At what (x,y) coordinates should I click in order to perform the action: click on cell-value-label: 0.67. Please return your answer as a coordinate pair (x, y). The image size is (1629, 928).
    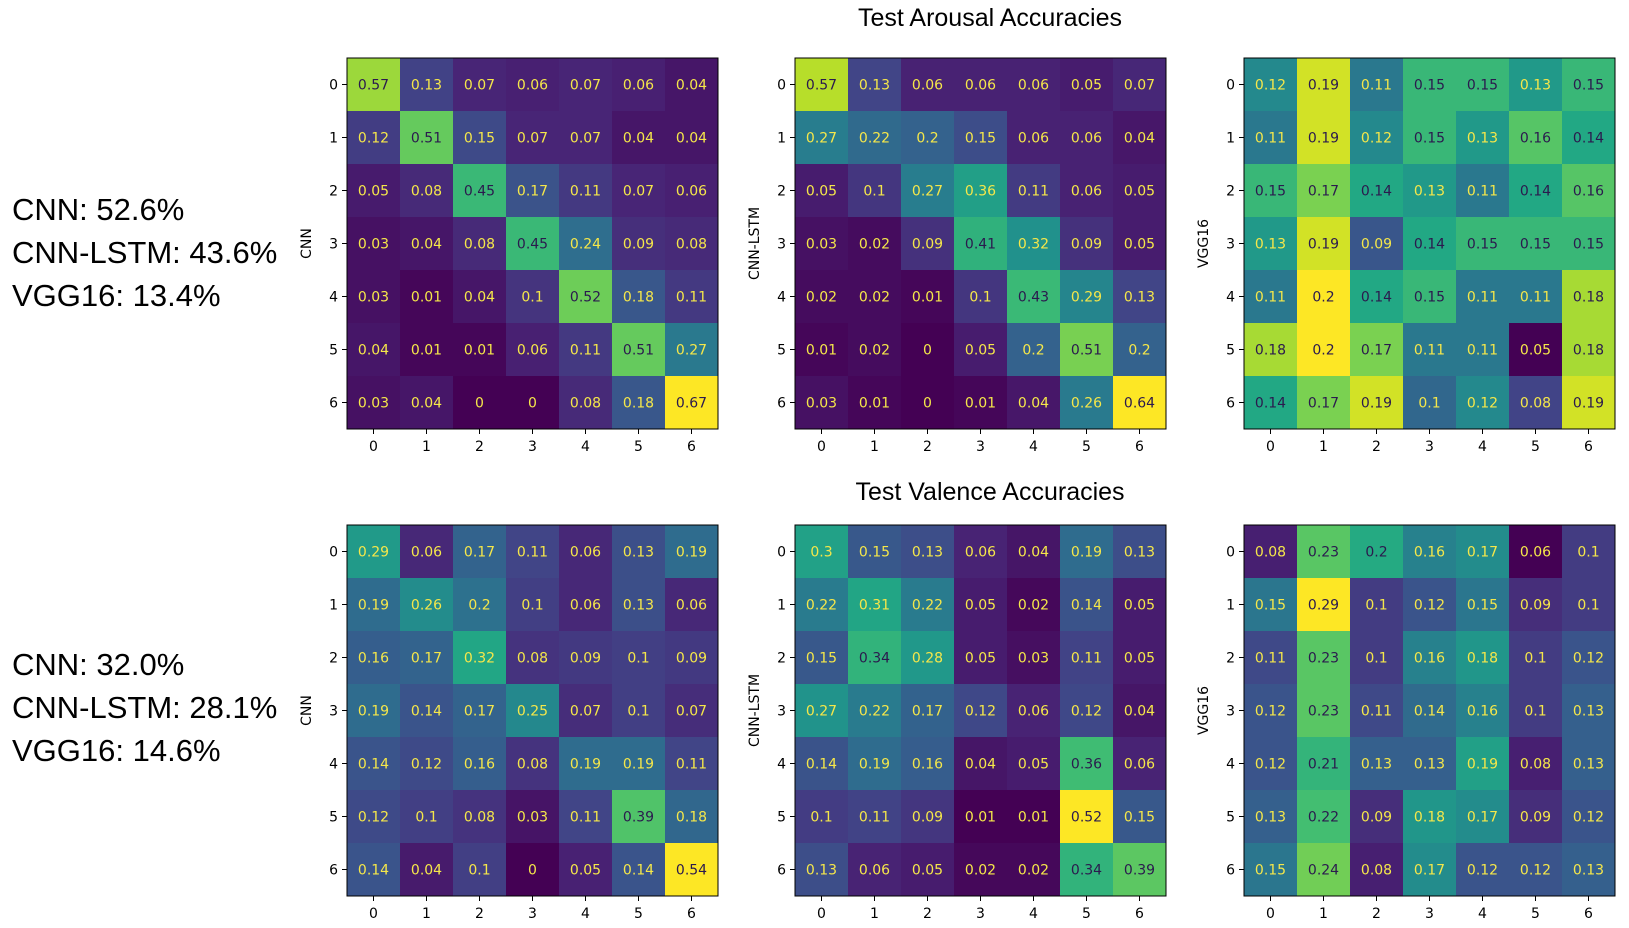
    Looking at the image, I should click on (691, 404).